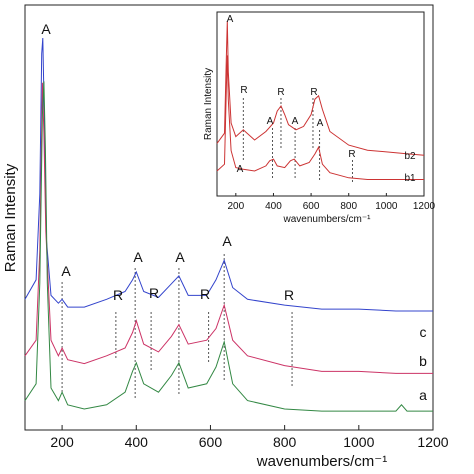 This screenshot has height=474, width=474. What do you see at coordinates (249, 437) in the screenshot?
I see `main-x-ticks: 200 400 600 800 1000 1200` at bounding box center [249, 437].